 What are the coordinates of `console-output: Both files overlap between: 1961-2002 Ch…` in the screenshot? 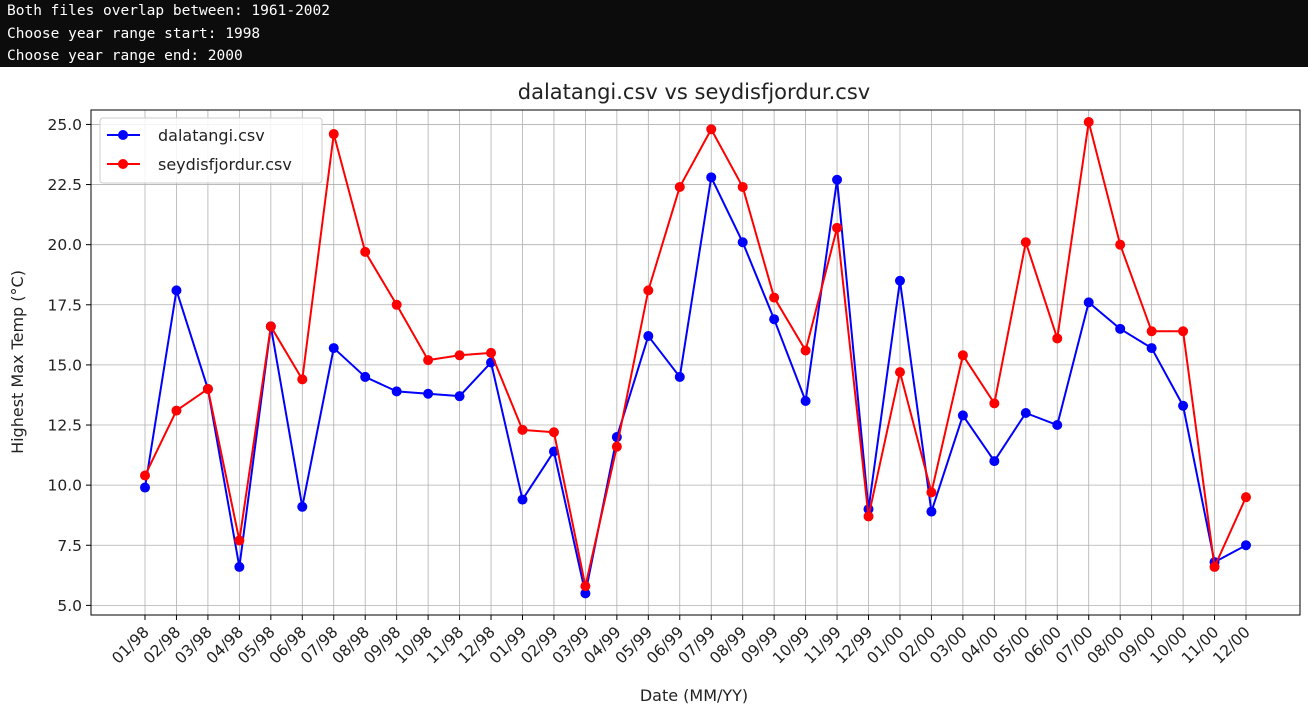 It's located at (654, 33).